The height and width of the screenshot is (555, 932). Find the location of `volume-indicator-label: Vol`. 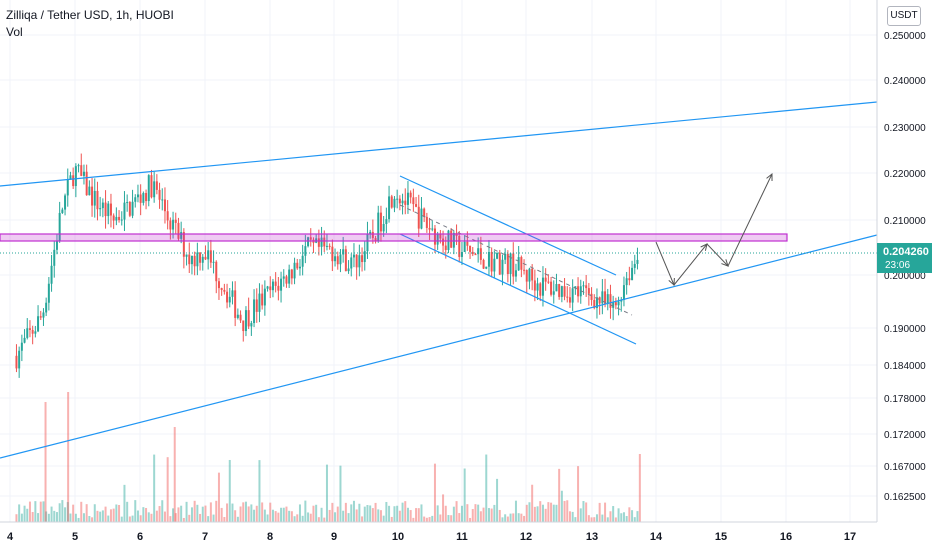

volume-indicator-label: Vol is located at coordinates (14, 32).